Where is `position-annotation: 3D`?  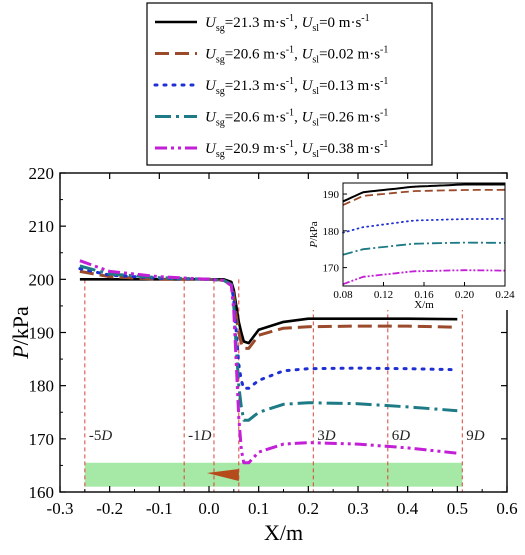
position-annotation: 3D is located at coordinates (326, 436).